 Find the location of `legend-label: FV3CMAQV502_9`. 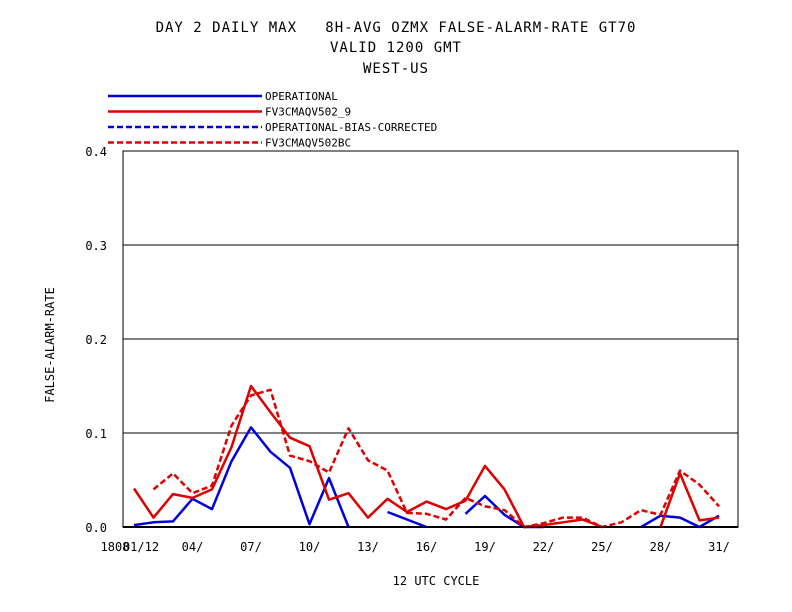

legend-label: FV3CMAQV502_9 is located at coordinates (308, 112).